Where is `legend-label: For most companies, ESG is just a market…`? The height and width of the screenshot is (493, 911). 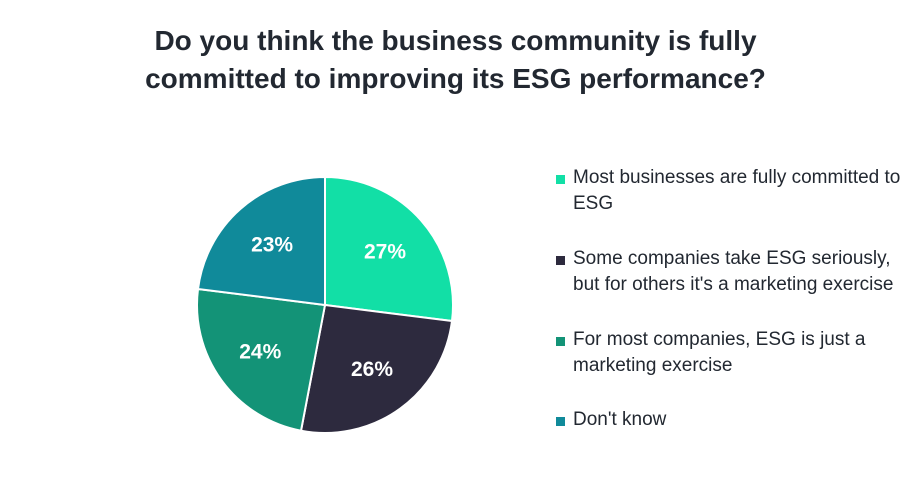
legend-label: For most companies, ESG is just a market… is located at coordinates (719, 352).